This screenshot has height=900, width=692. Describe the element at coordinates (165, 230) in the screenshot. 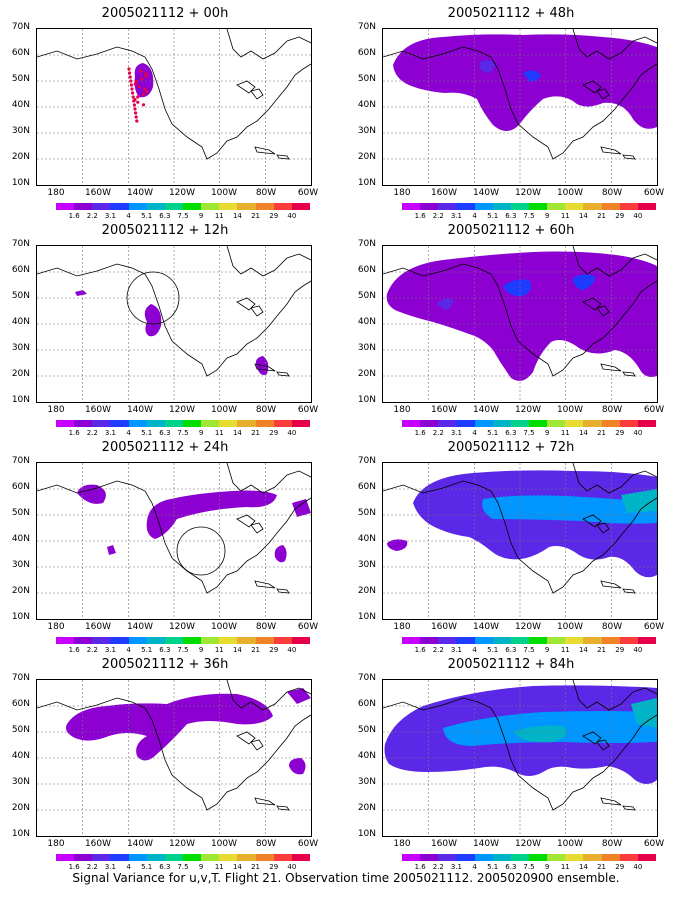

I see `panel-title: 2005021112 + 12h` at that location.